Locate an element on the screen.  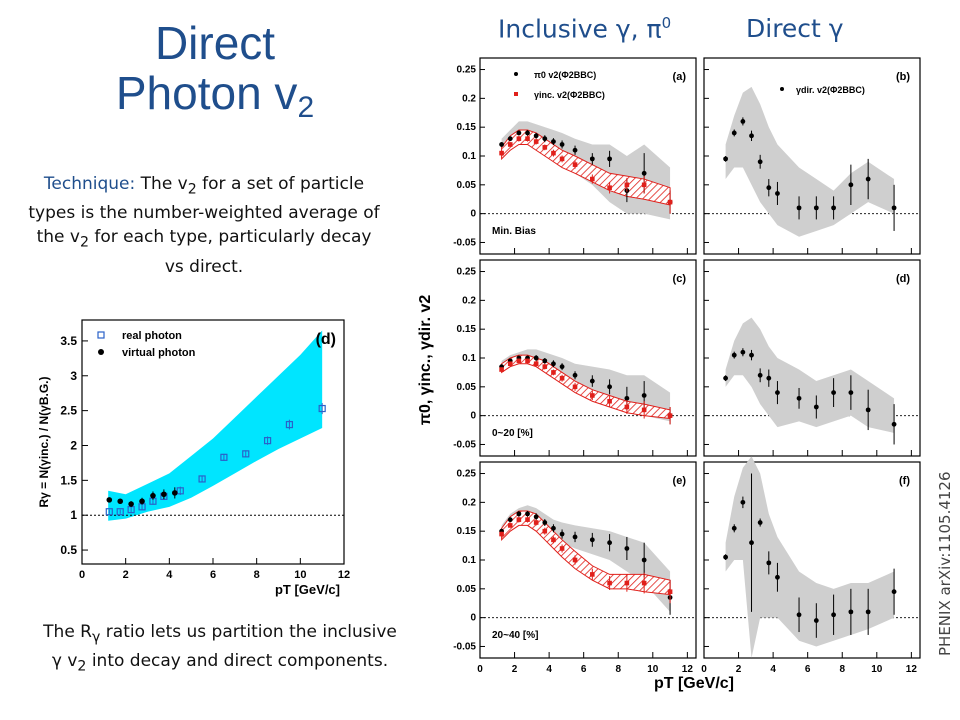
y-tick-label: 3.5 is located at coordinates (68, 341).